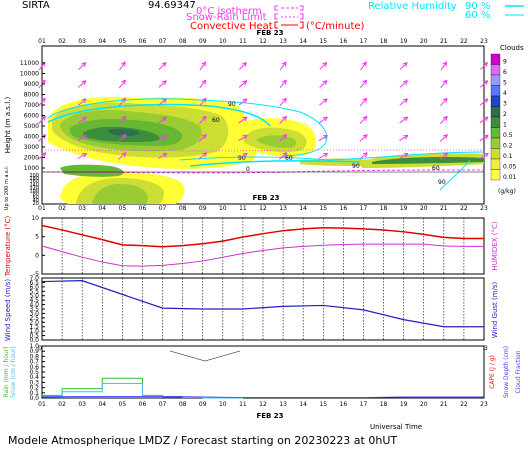  What do you see at coordinates (505, 114) in the screenshot?
I see `colorbar-level-label: 2` at bounding box center [505, 114].